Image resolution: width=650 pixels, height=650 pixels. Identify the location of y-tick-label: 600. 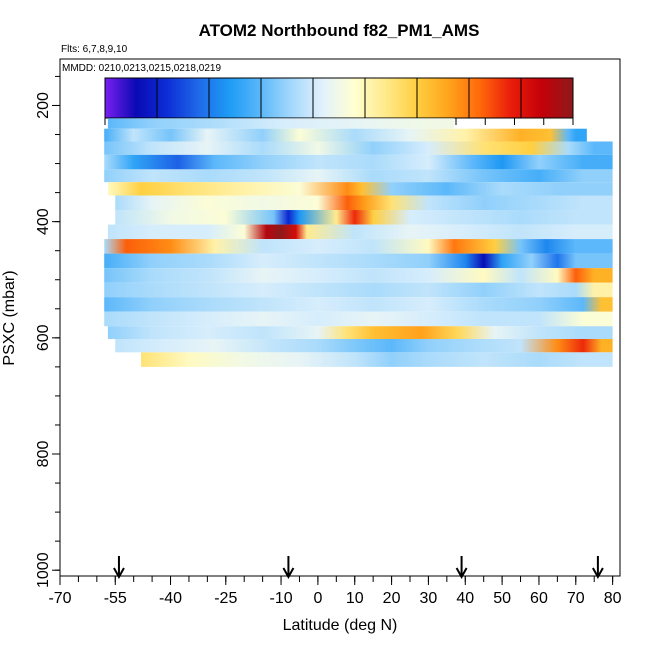
(43, 337).